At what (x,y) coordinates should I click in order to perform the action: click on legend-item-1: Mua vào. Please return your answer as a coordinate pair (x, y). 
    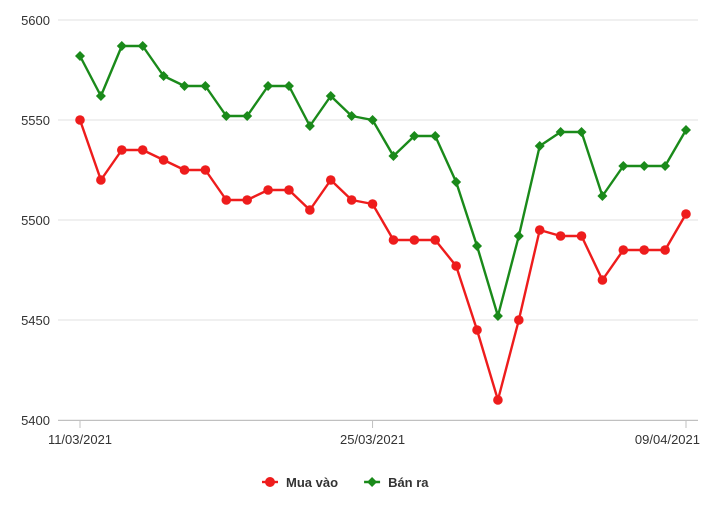
    Looking at the image, I should click on (300, 482).